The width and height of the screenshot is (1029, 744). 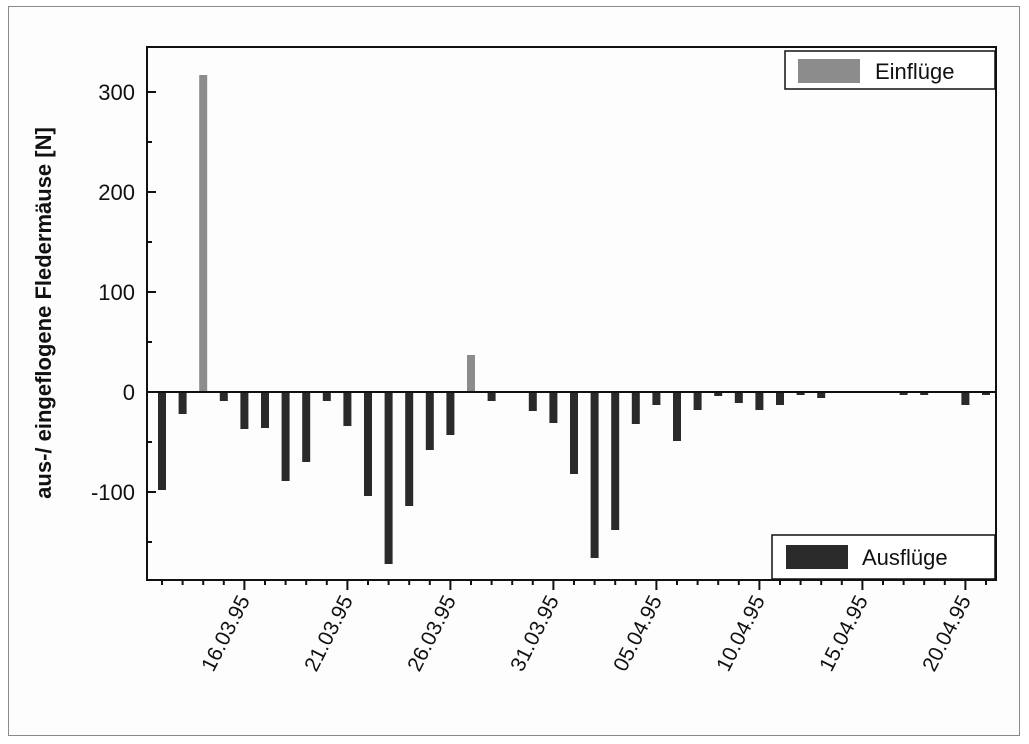 What do you see at coordinates (368, 444) in the screenshot?
I see `bar-ausfluege-22.03.95` at bounding box center [368, 444].